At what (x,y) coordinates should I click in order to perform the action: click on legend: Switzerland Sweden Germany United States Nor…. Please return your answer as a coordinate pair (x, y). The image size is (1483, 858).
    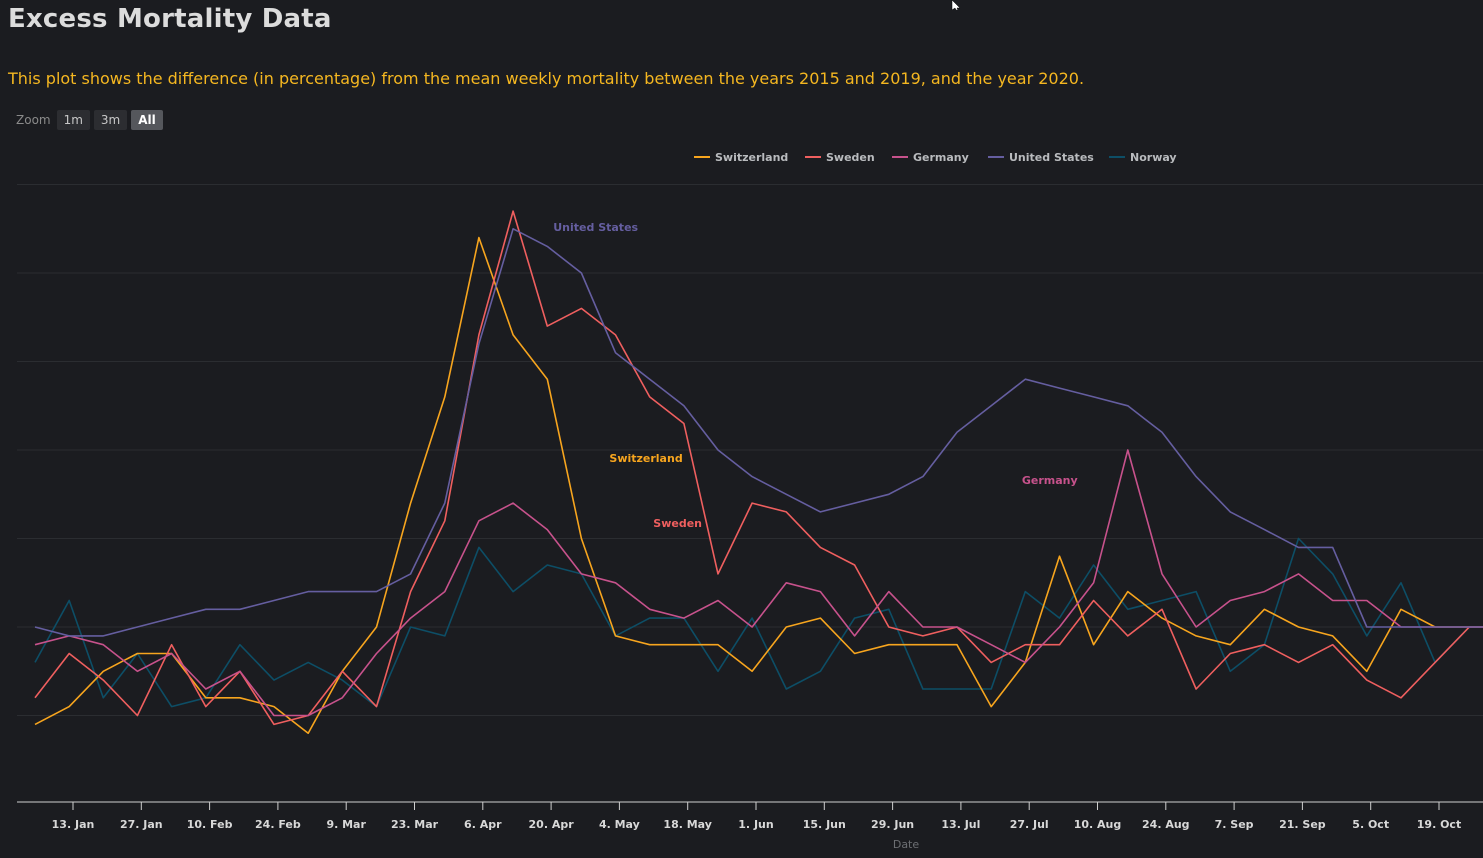
    Looking at the image, I should click on (935, 157).